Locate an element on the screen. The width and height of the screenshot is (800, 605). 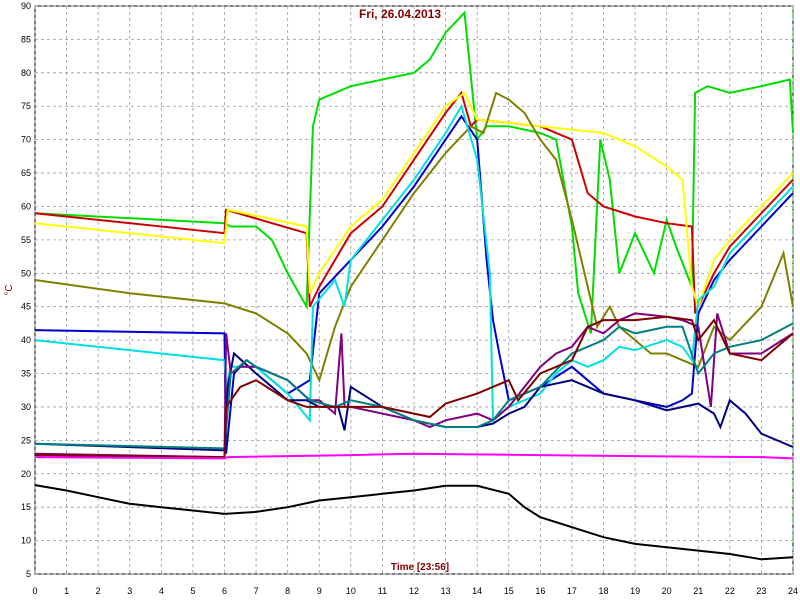
y-tick-label: 90 is located at coordinates (26, 6).